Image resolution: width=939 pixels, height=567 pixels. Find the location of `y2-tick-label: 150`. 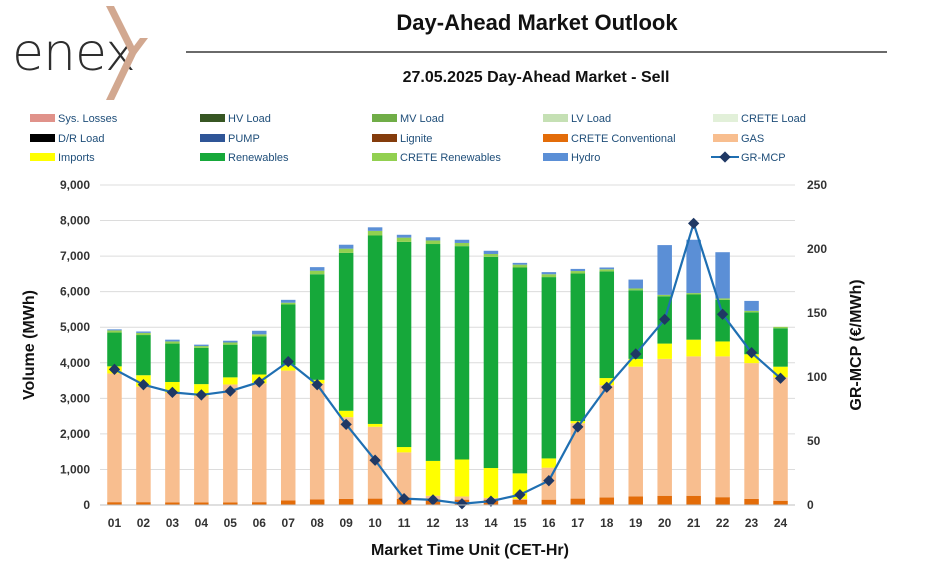

y2-tick-label: 150 is located at coordinates (817, 313).